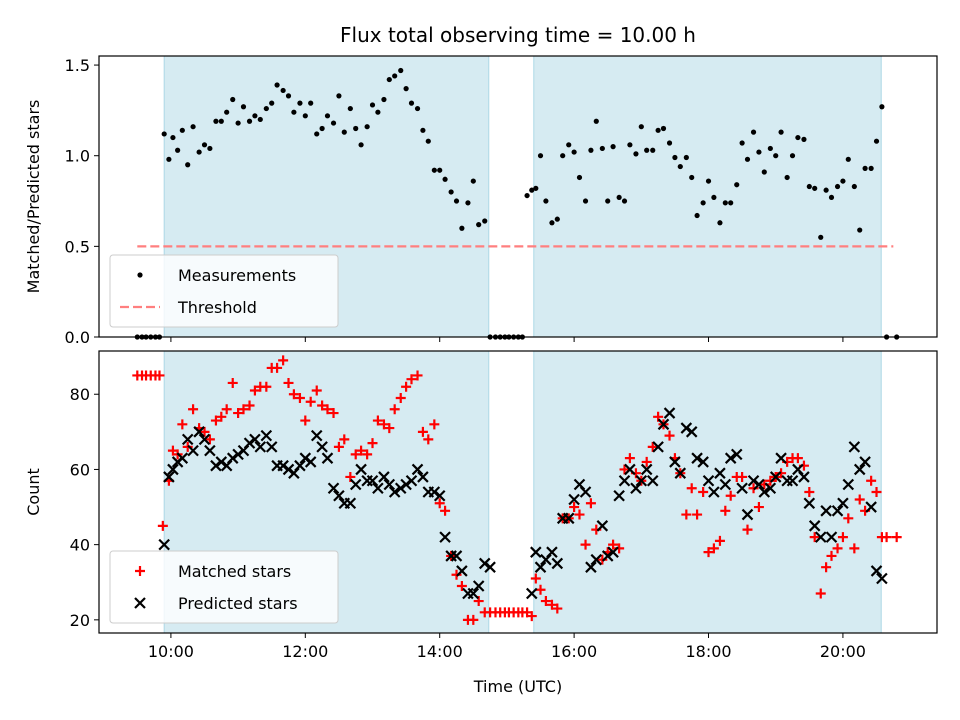 The height and width of the screenshot is (720, 960). What do you see at coordinates (224, 291) in the screenshot?
I see `top-panel-legend: Measurements Threshold` at bounding box center [224, 291].